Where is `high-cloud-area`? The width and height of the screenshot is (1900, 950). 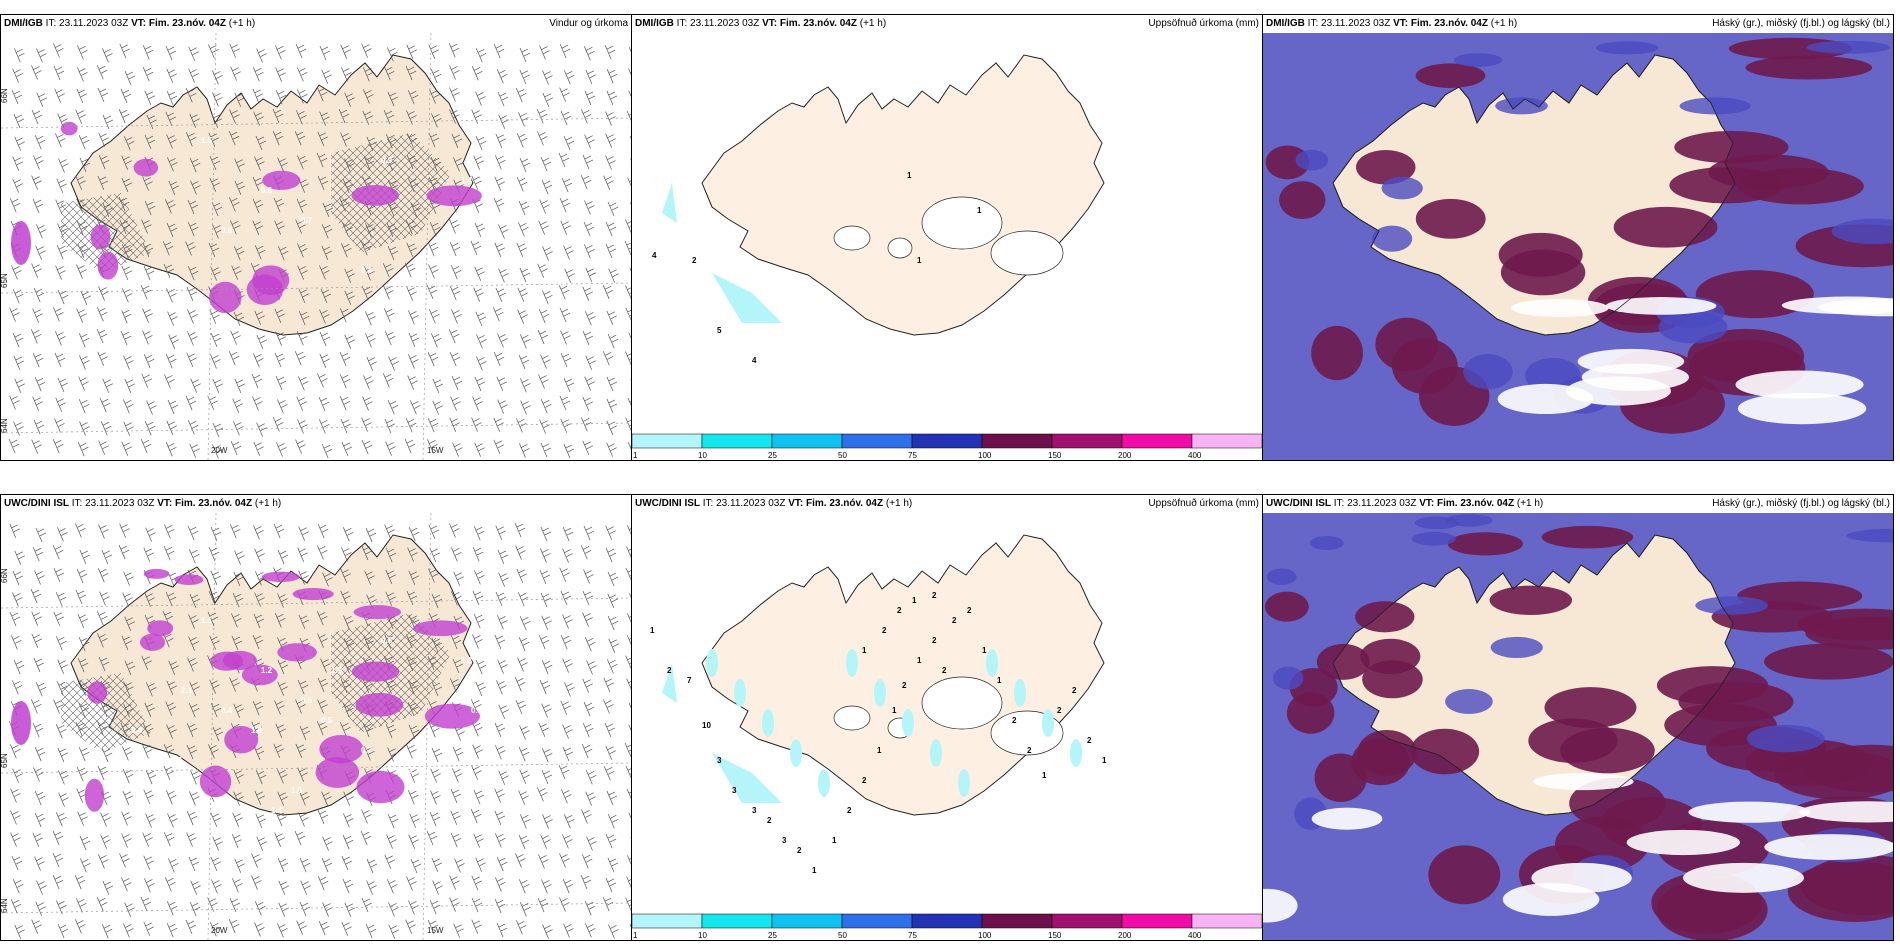 high-cloud-area is located at coordinates (1848, 768).